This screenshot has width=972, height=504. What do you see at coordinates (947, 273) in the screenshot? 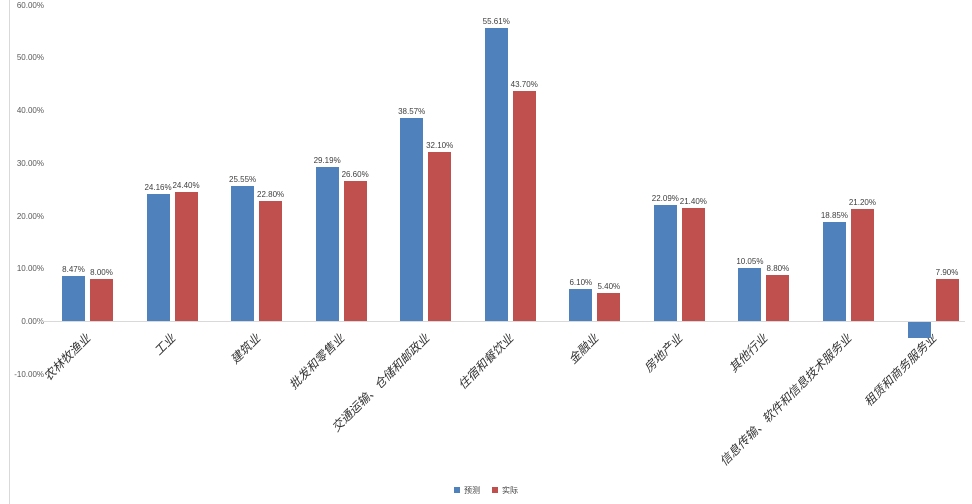
I see `bar-value-label: 7.90%` at bounding box center [947, 273].